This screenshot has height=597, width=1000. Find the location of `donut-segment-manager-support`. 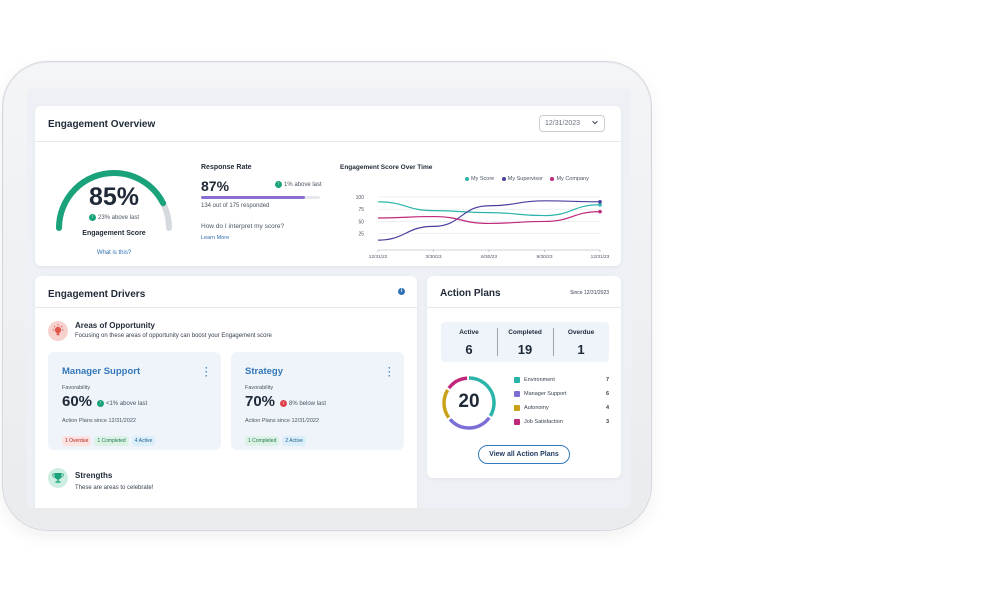

donut-segment-manager-support is located at coordinates (469, 403).